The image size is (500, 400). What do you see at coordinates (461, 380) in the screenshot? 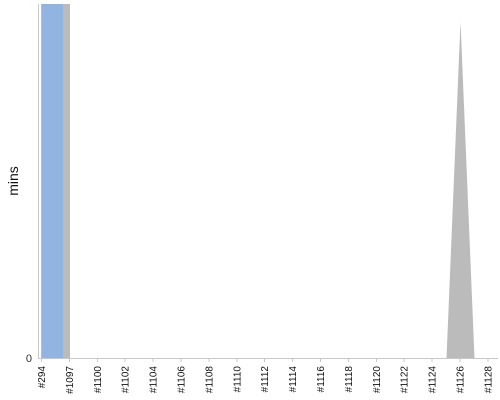
I see `x-tick-label: #1126` at bounding box center [461, 380].